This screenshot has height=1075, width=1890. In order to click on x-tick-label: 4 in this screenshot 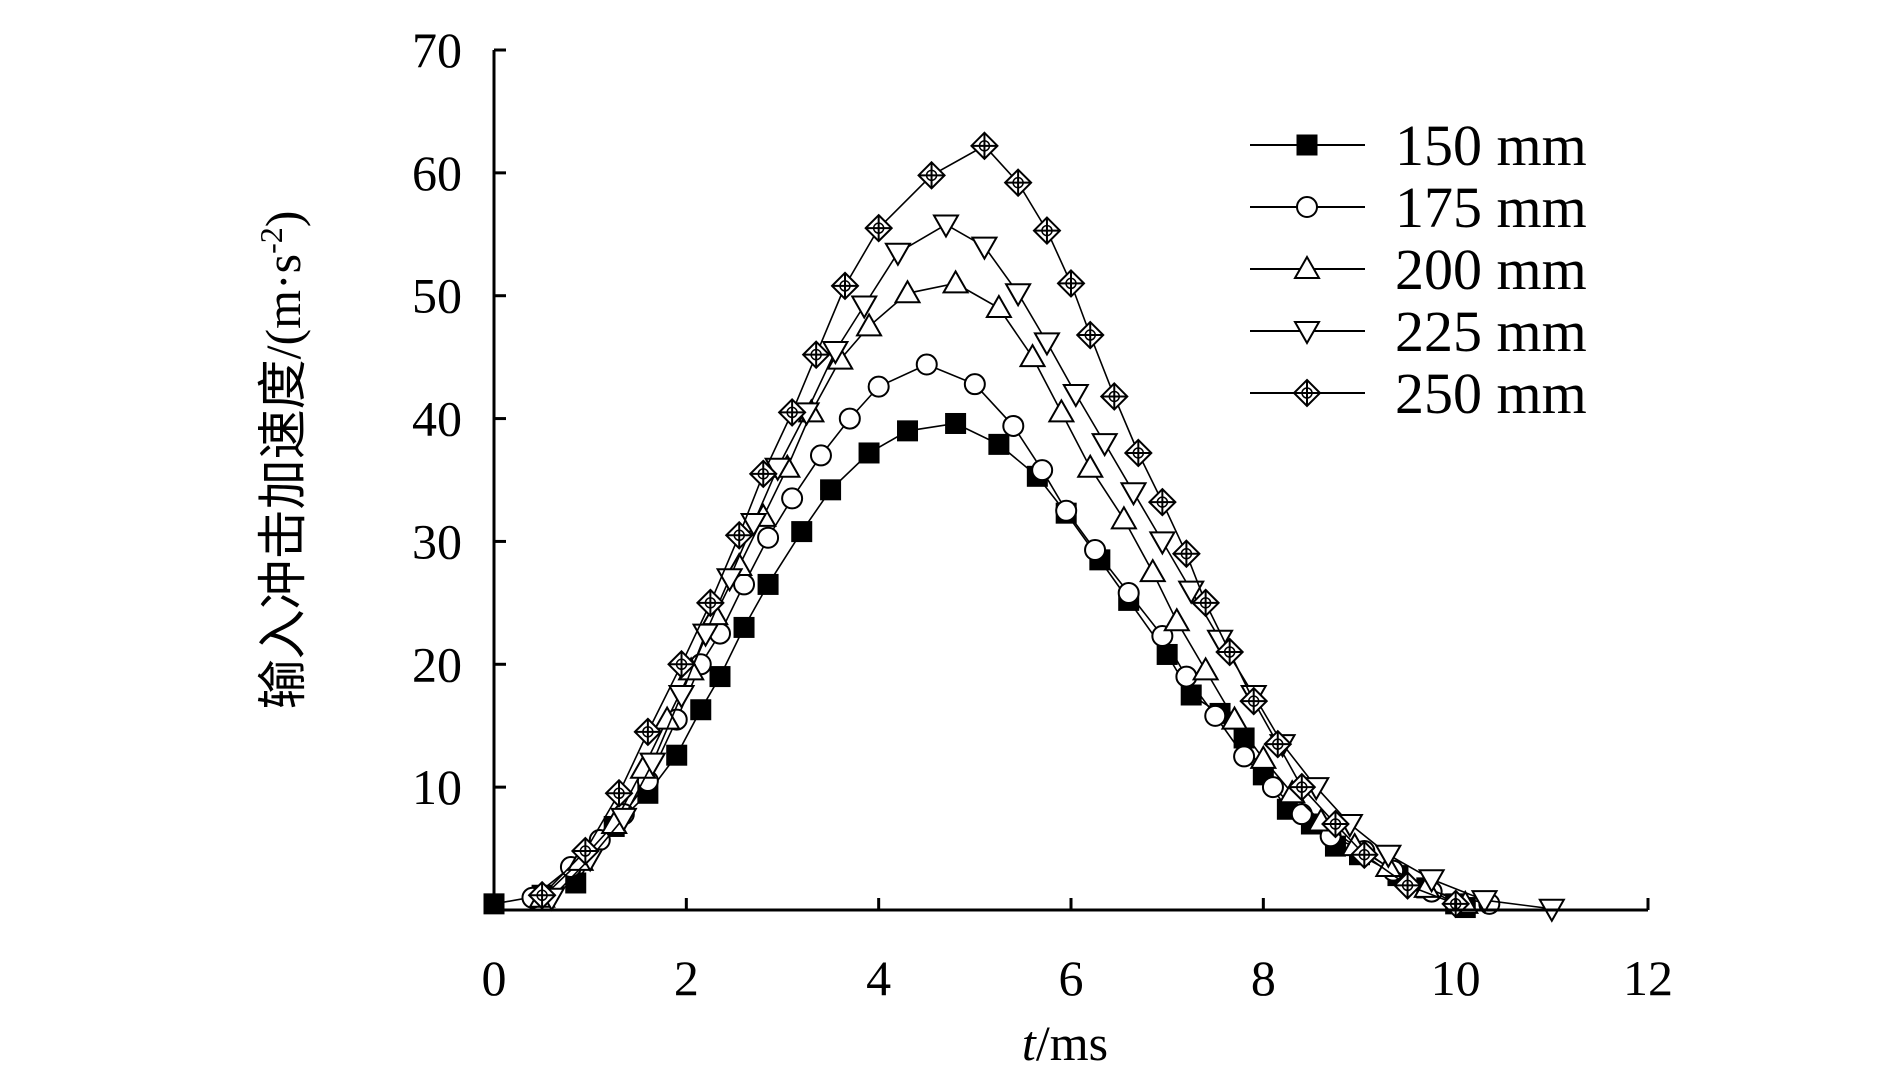, I will do `click(878, 978)`.